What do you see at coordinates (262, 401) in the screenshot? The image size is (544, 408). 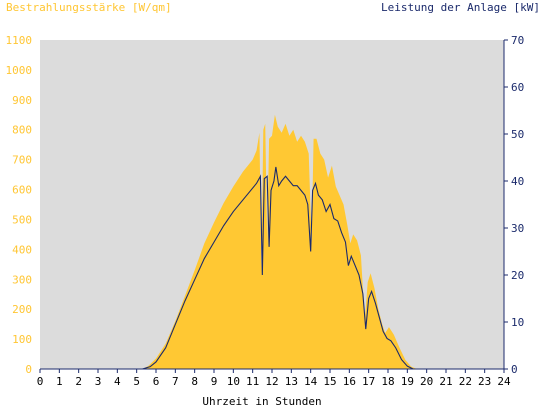 I see `x-axis-title: Uhrzeit in Stunden` at bounding box center [262, 401].